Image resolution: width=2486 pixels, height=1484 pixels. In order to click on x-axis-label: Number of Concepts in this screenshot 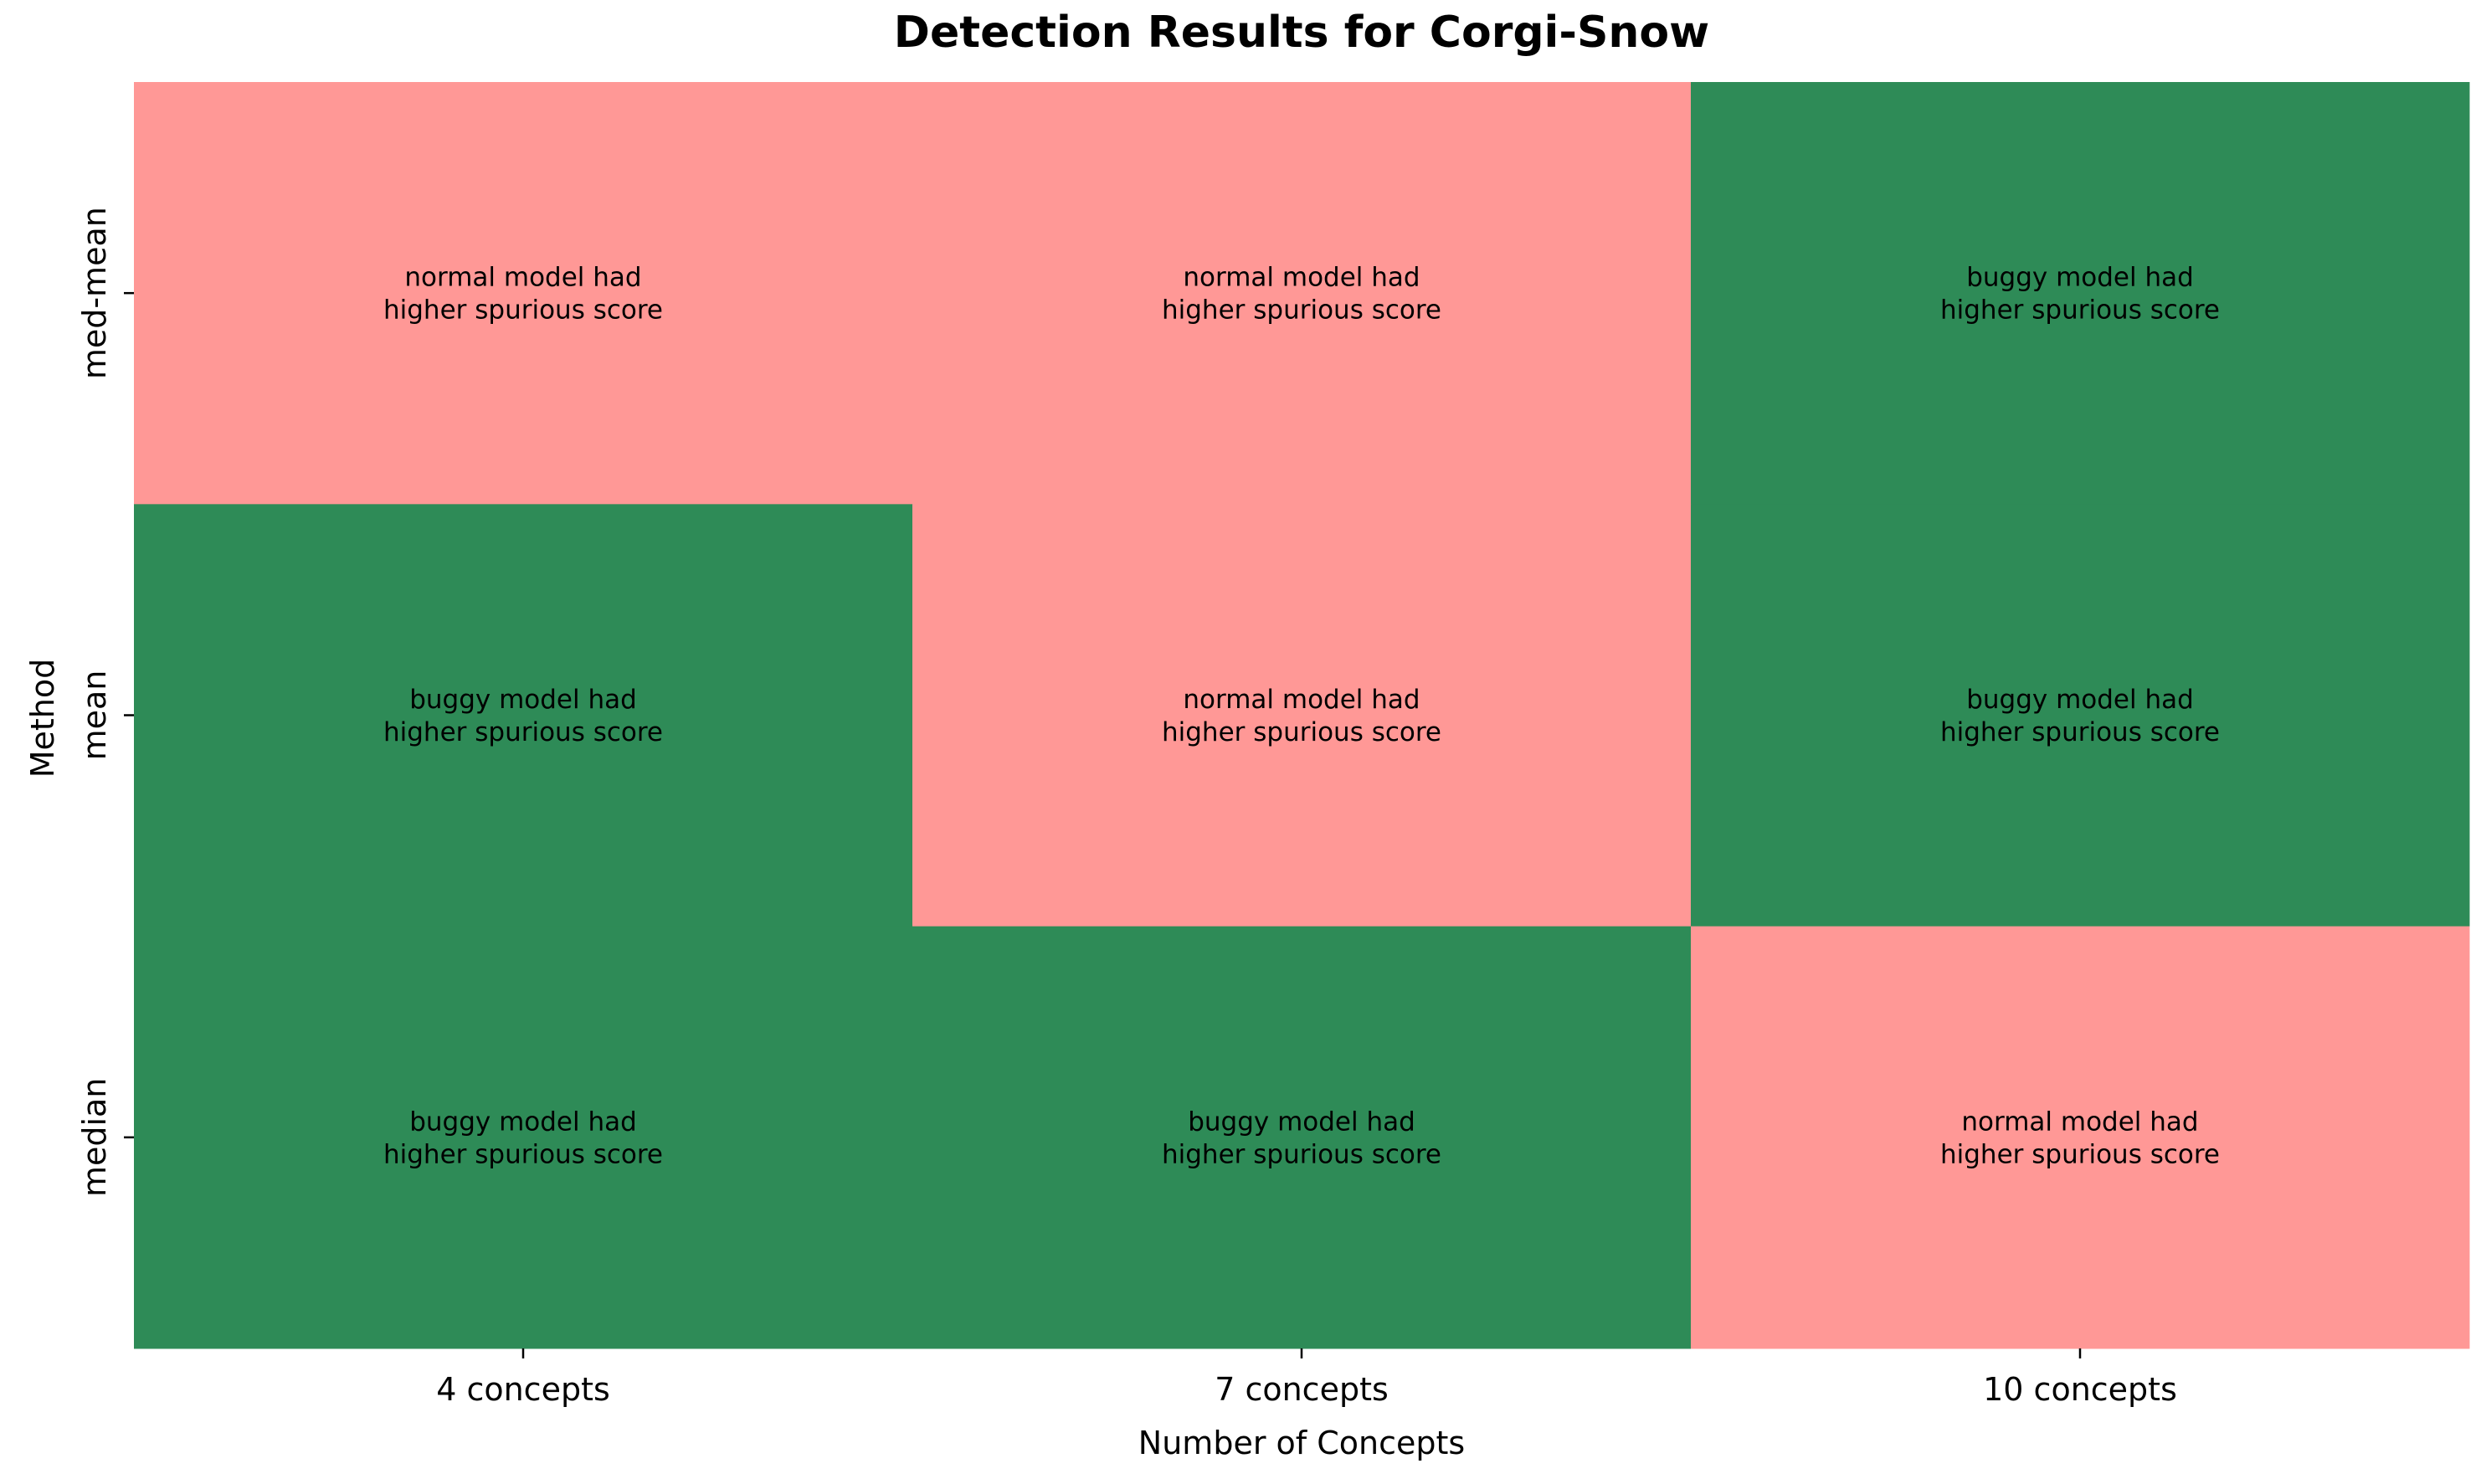, I will do `click(1301, 1443)`.